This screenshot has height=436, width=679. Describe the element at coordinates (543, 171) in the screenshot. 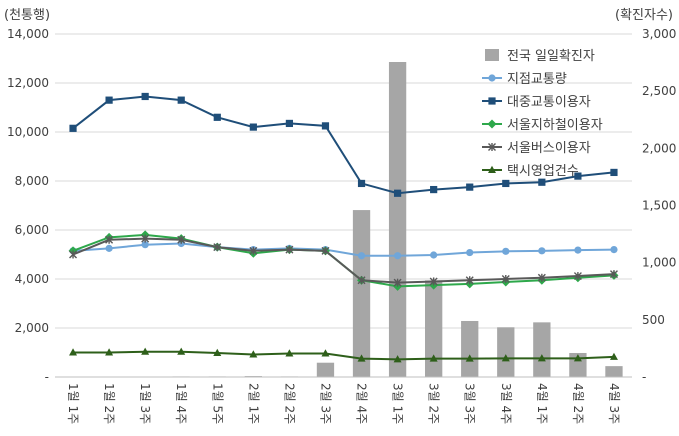

I see `legend-label: 택시영업건수` at that location.